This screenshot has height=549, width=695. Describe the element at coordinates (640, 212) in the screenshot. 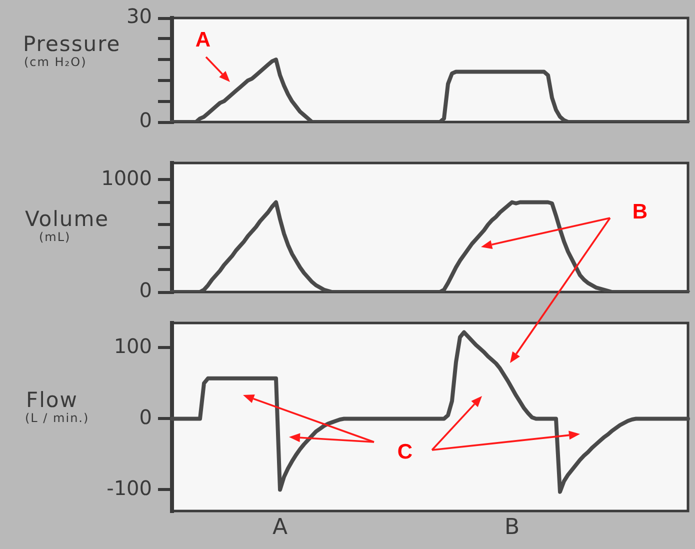

I see `annotation: B` at that location.